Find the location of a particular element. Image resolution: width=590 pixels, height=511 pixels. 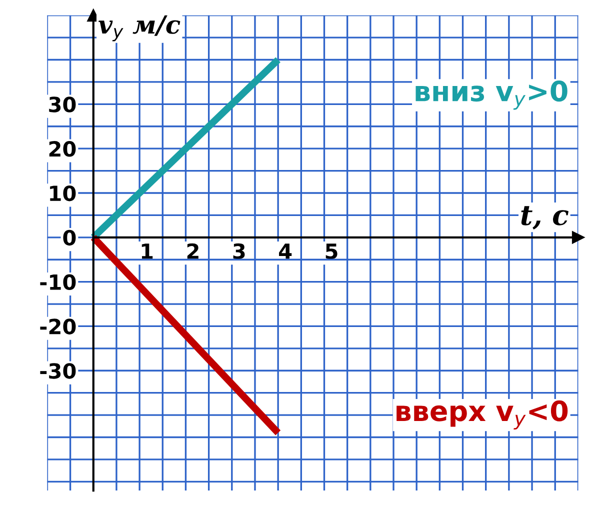

y-tick-label: -20 is located at coordinates (58, 326).